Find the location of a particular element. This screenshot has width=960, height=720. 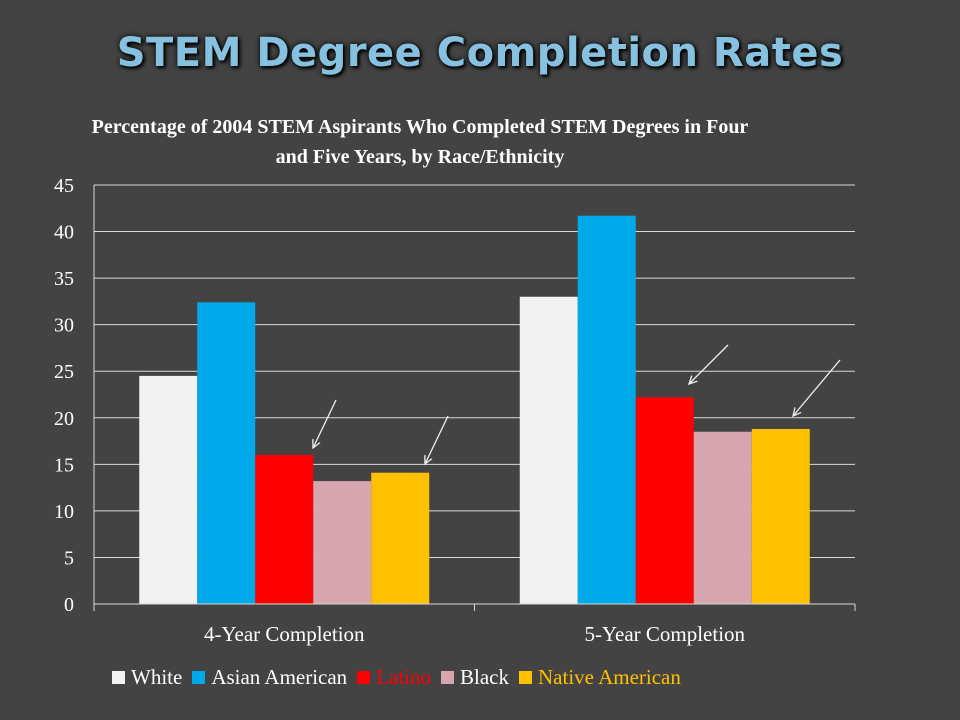

y-tick-label: 5 is located at coordinates (69, 558).